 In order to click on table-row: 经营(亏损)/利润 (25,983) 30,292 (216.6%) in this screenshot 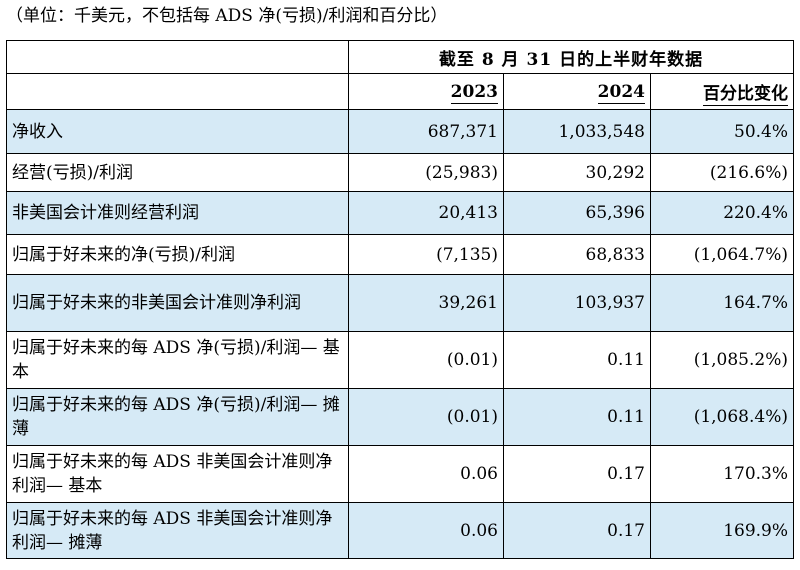, I will do `click(400, 172)`.